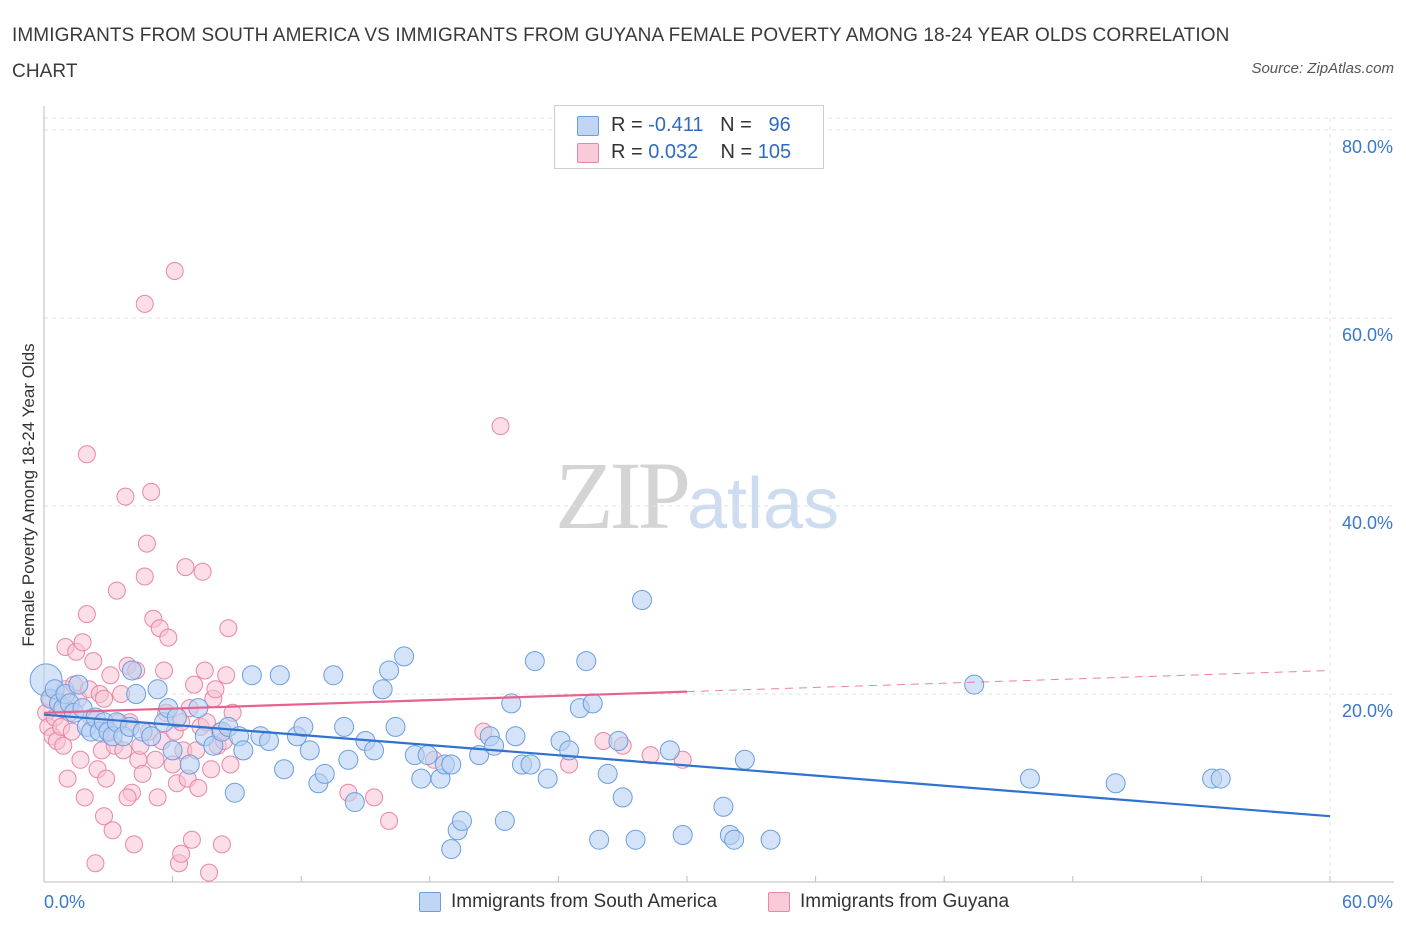 Image resolution: width=1406 pixels, height=930 pixels. I want to click on watermark-atlas: atlas, so click(763, 504).